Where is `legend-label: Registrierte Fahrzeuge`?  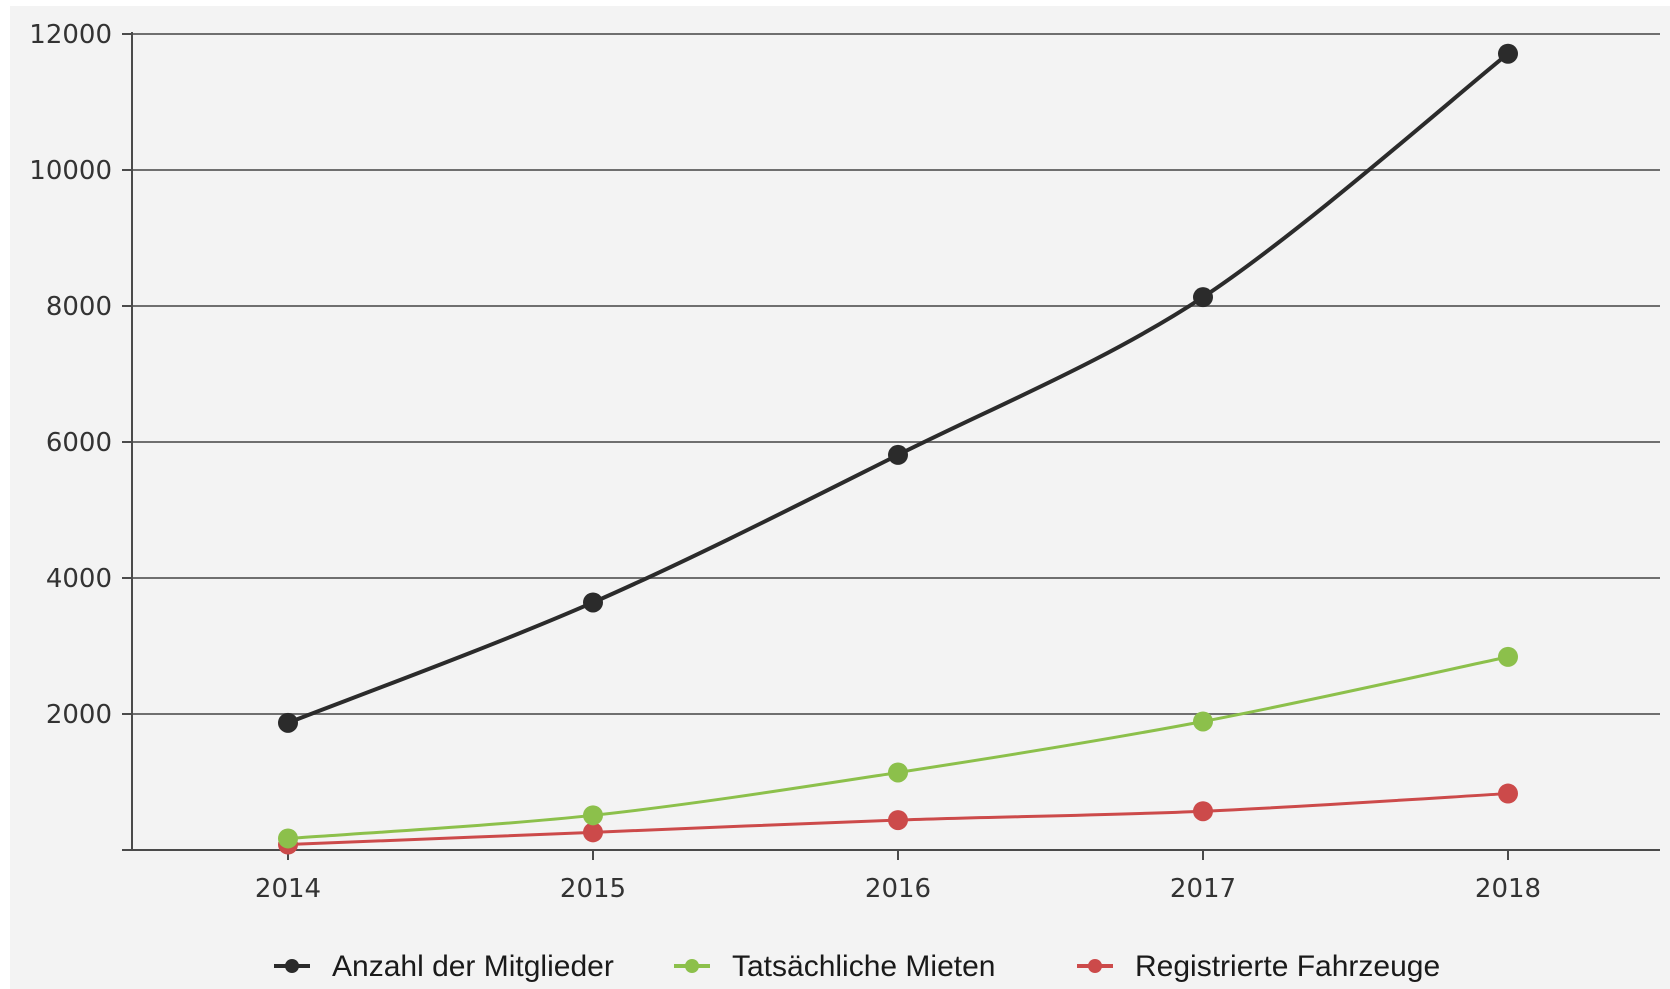 legend-label: Registrierte Fahrzeuge is located at coordinates (1287, 966).